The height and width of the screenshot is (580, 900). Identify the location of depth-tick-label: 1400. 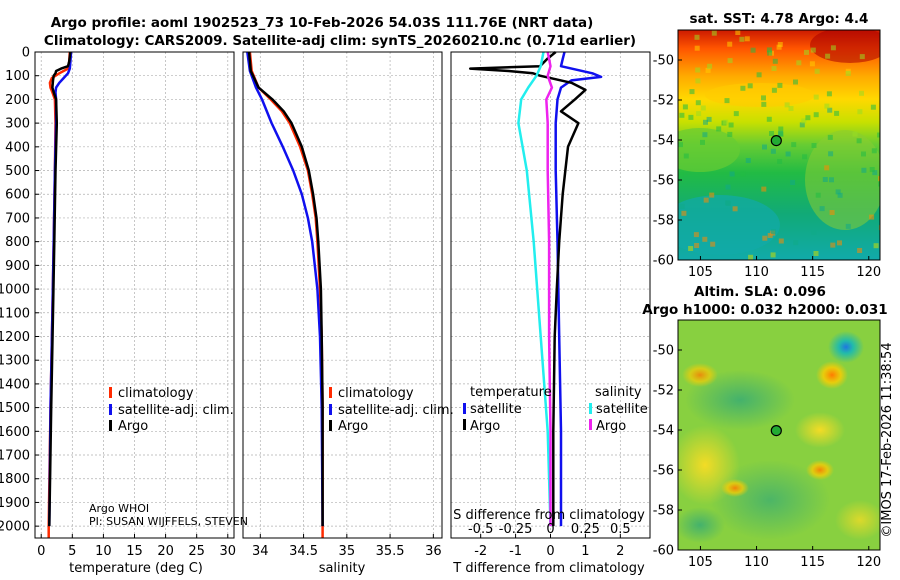
(15, 384).